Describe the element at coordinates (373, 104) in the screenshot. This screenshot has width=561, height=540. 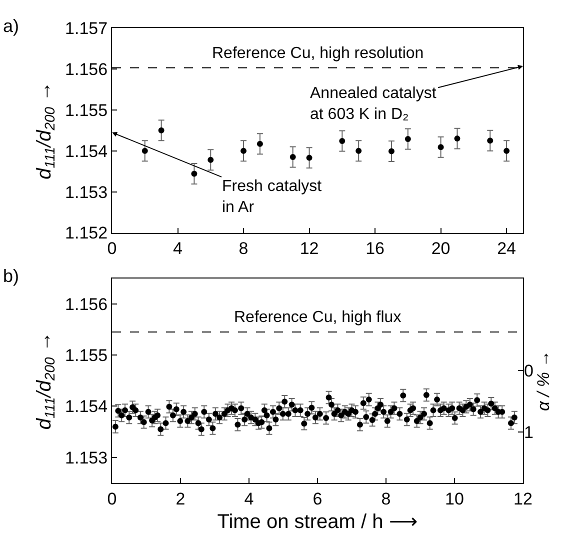
I see `annotation: Annealed catalyst at 603 K in D₂` at that location.